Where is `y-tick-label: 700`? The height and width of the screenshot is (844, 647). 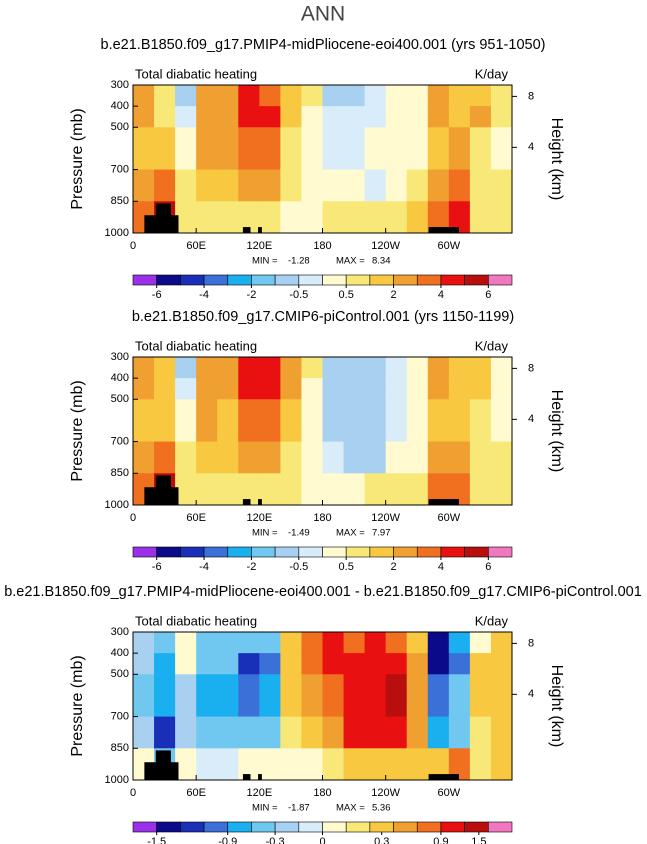 y-tick-label: 700 is located at coordinates (120, 716).